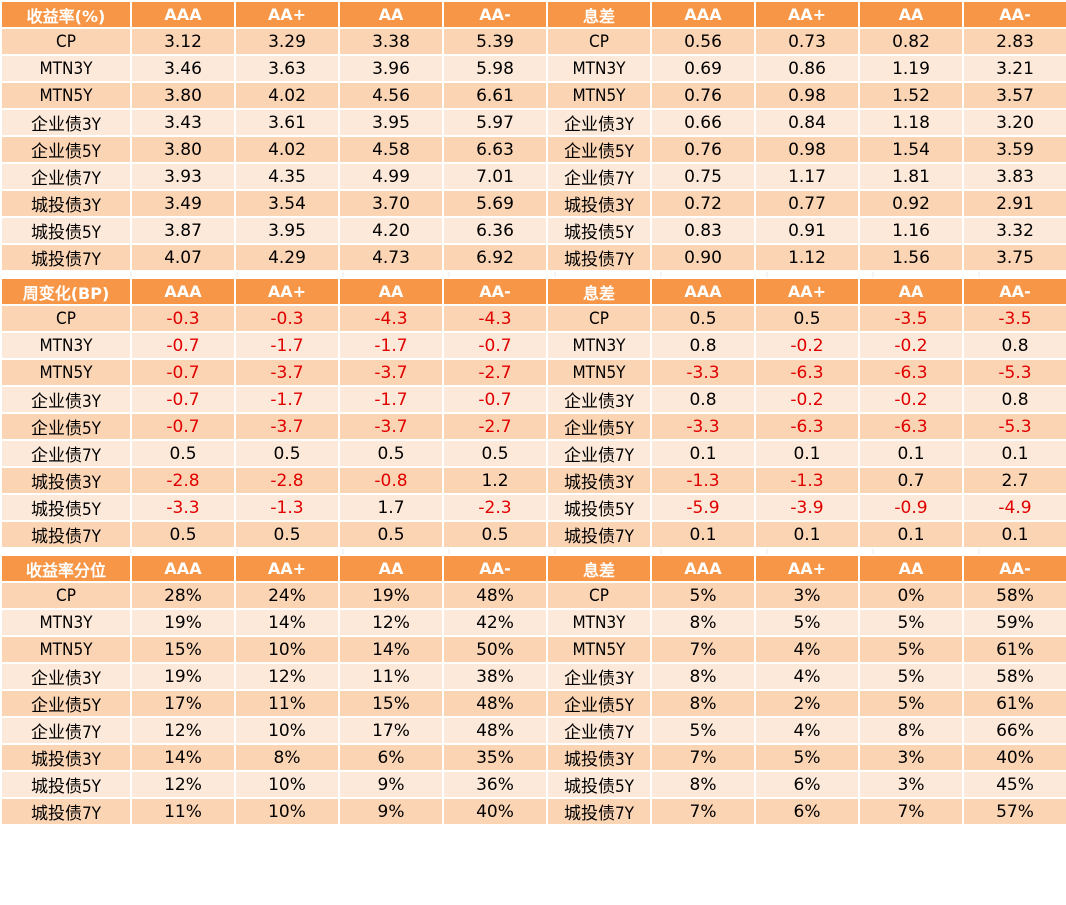 The image size is (1066, 905). Describe the element at coordinates (391, 622) in the screenshot. I see `table-cell: 12%` at that location.